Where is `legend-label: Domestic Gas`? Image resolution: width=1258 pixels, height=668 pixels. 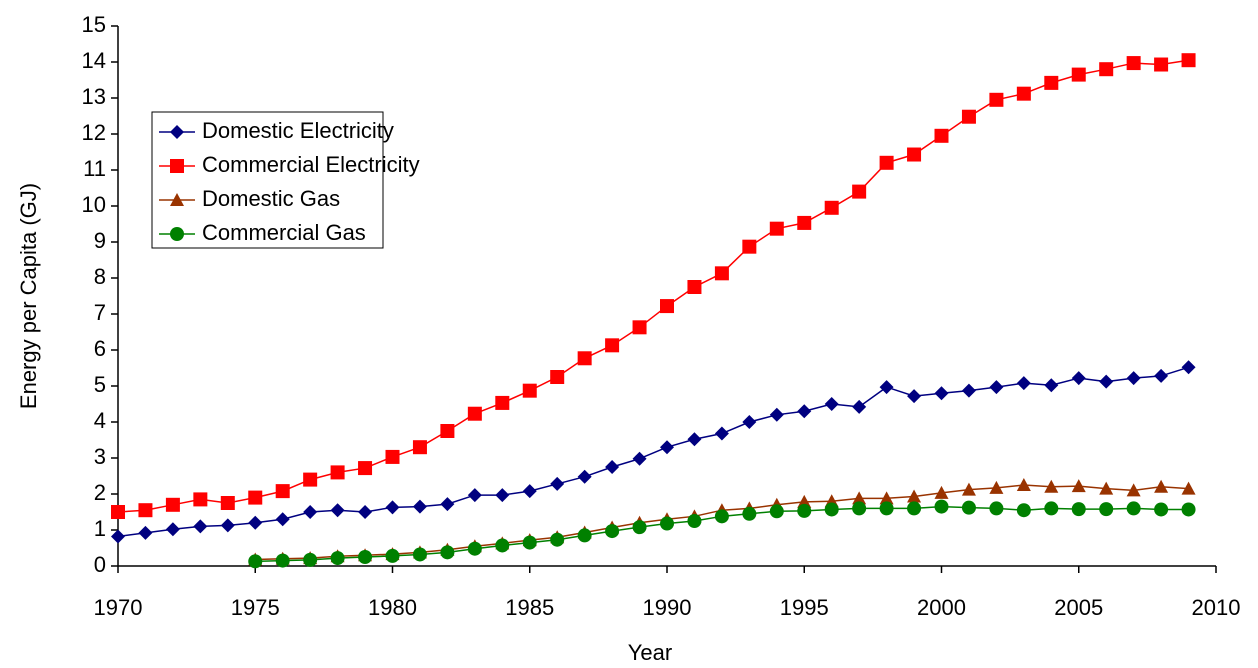 legend-label: Domestic Gas is located at coordinates (271, 198).